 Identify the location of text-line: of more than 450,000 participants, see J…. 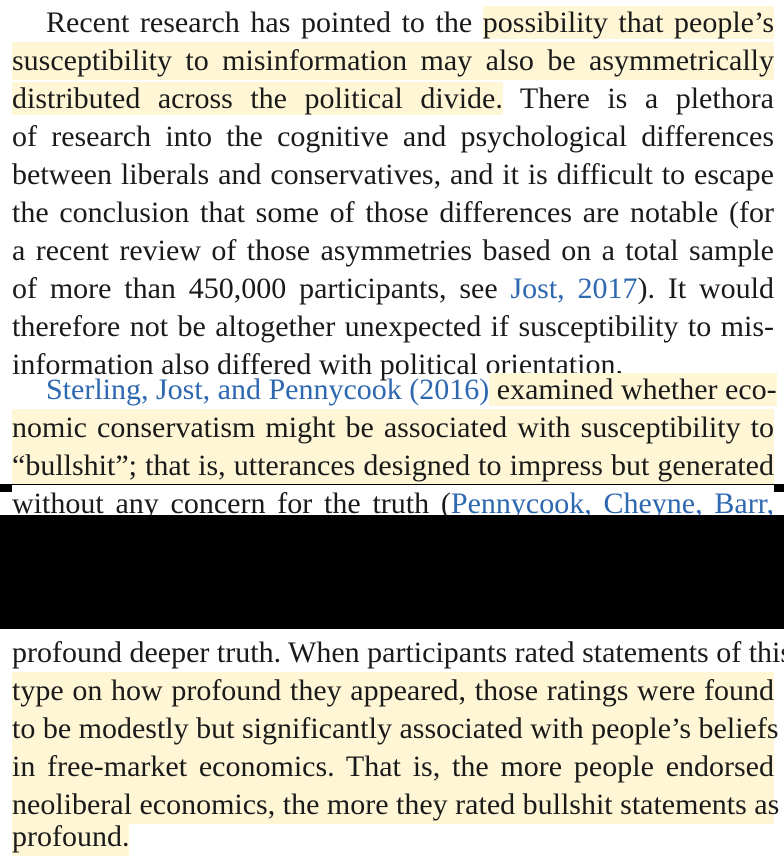
(393, 289).